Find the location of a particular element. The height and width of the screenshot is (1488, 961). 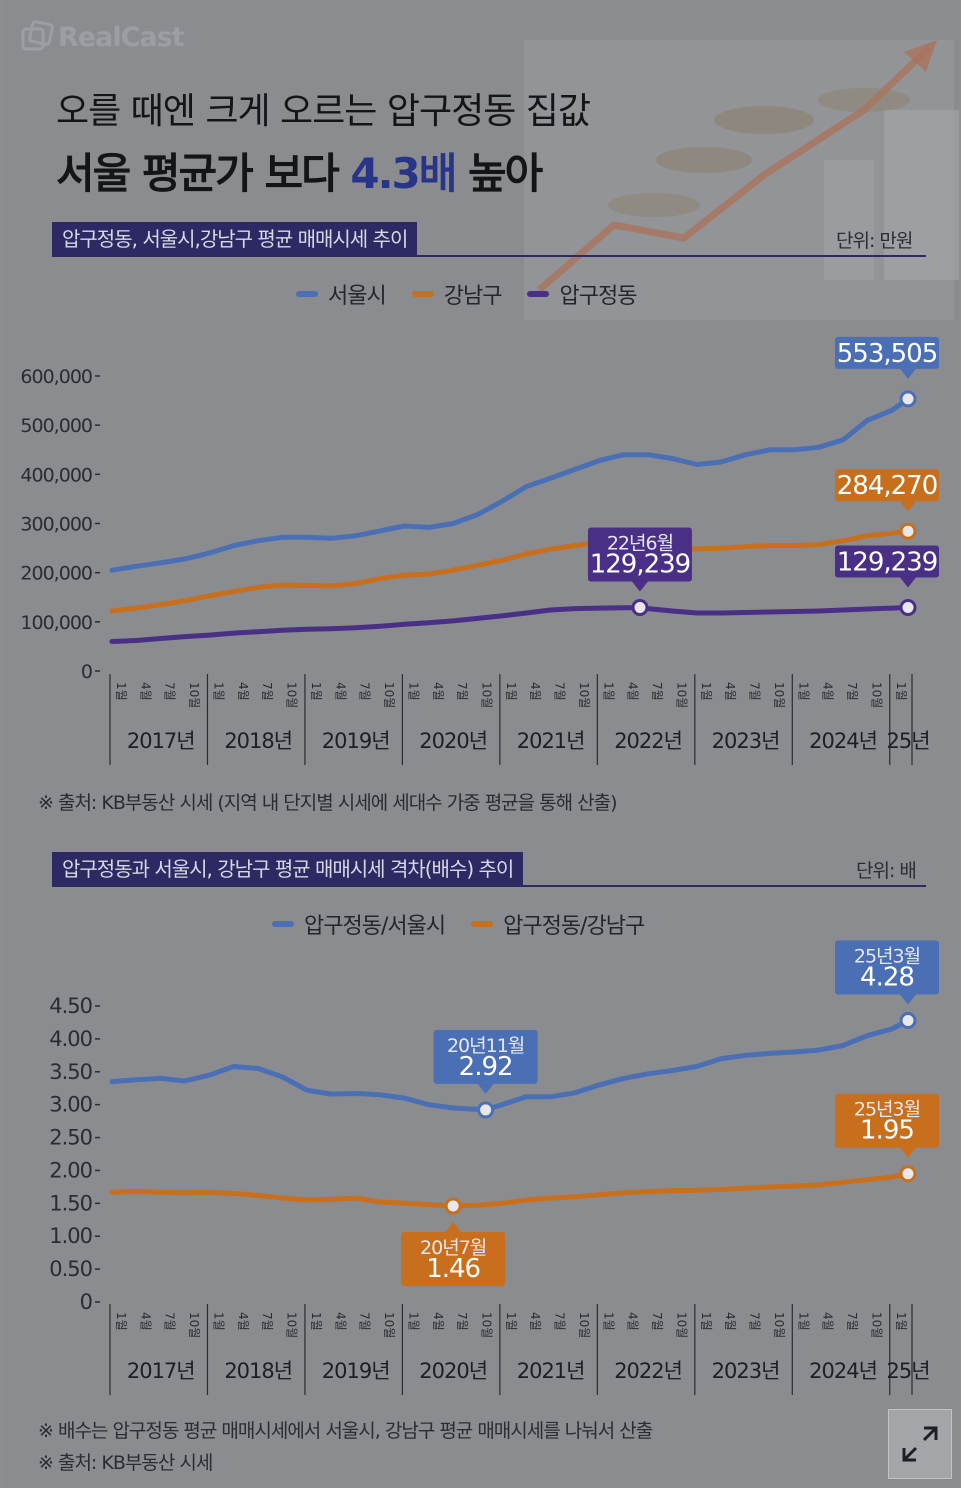

x-year-label: 2019년 is located at coordinates (356, 741).